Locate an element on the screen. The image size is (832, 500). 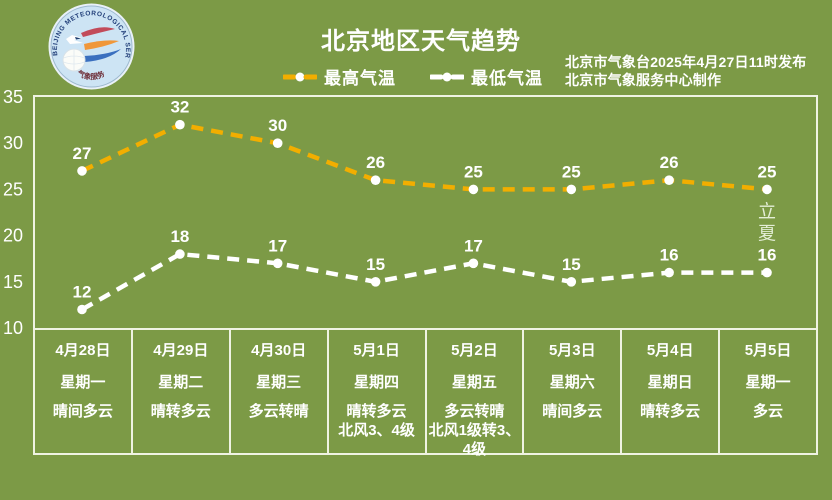
forecast-date: 5月1日 is located at coordinates (376, 350).